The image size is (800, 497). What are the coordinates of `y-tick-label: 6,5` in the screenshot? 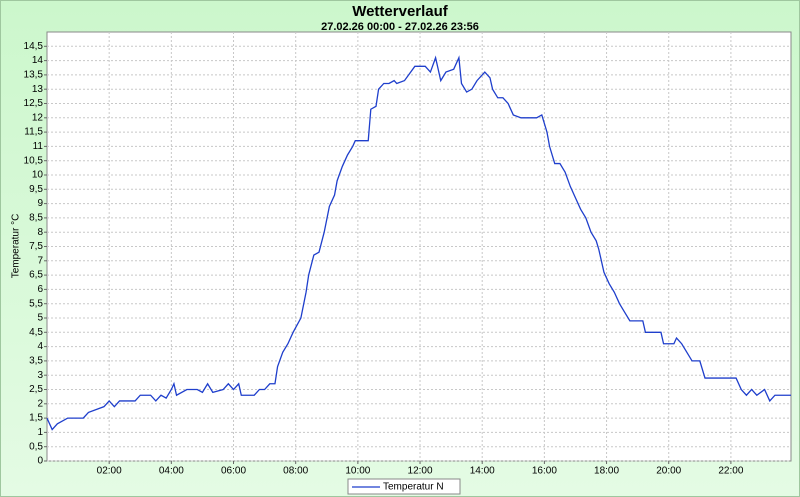 It's located at (36, 275).